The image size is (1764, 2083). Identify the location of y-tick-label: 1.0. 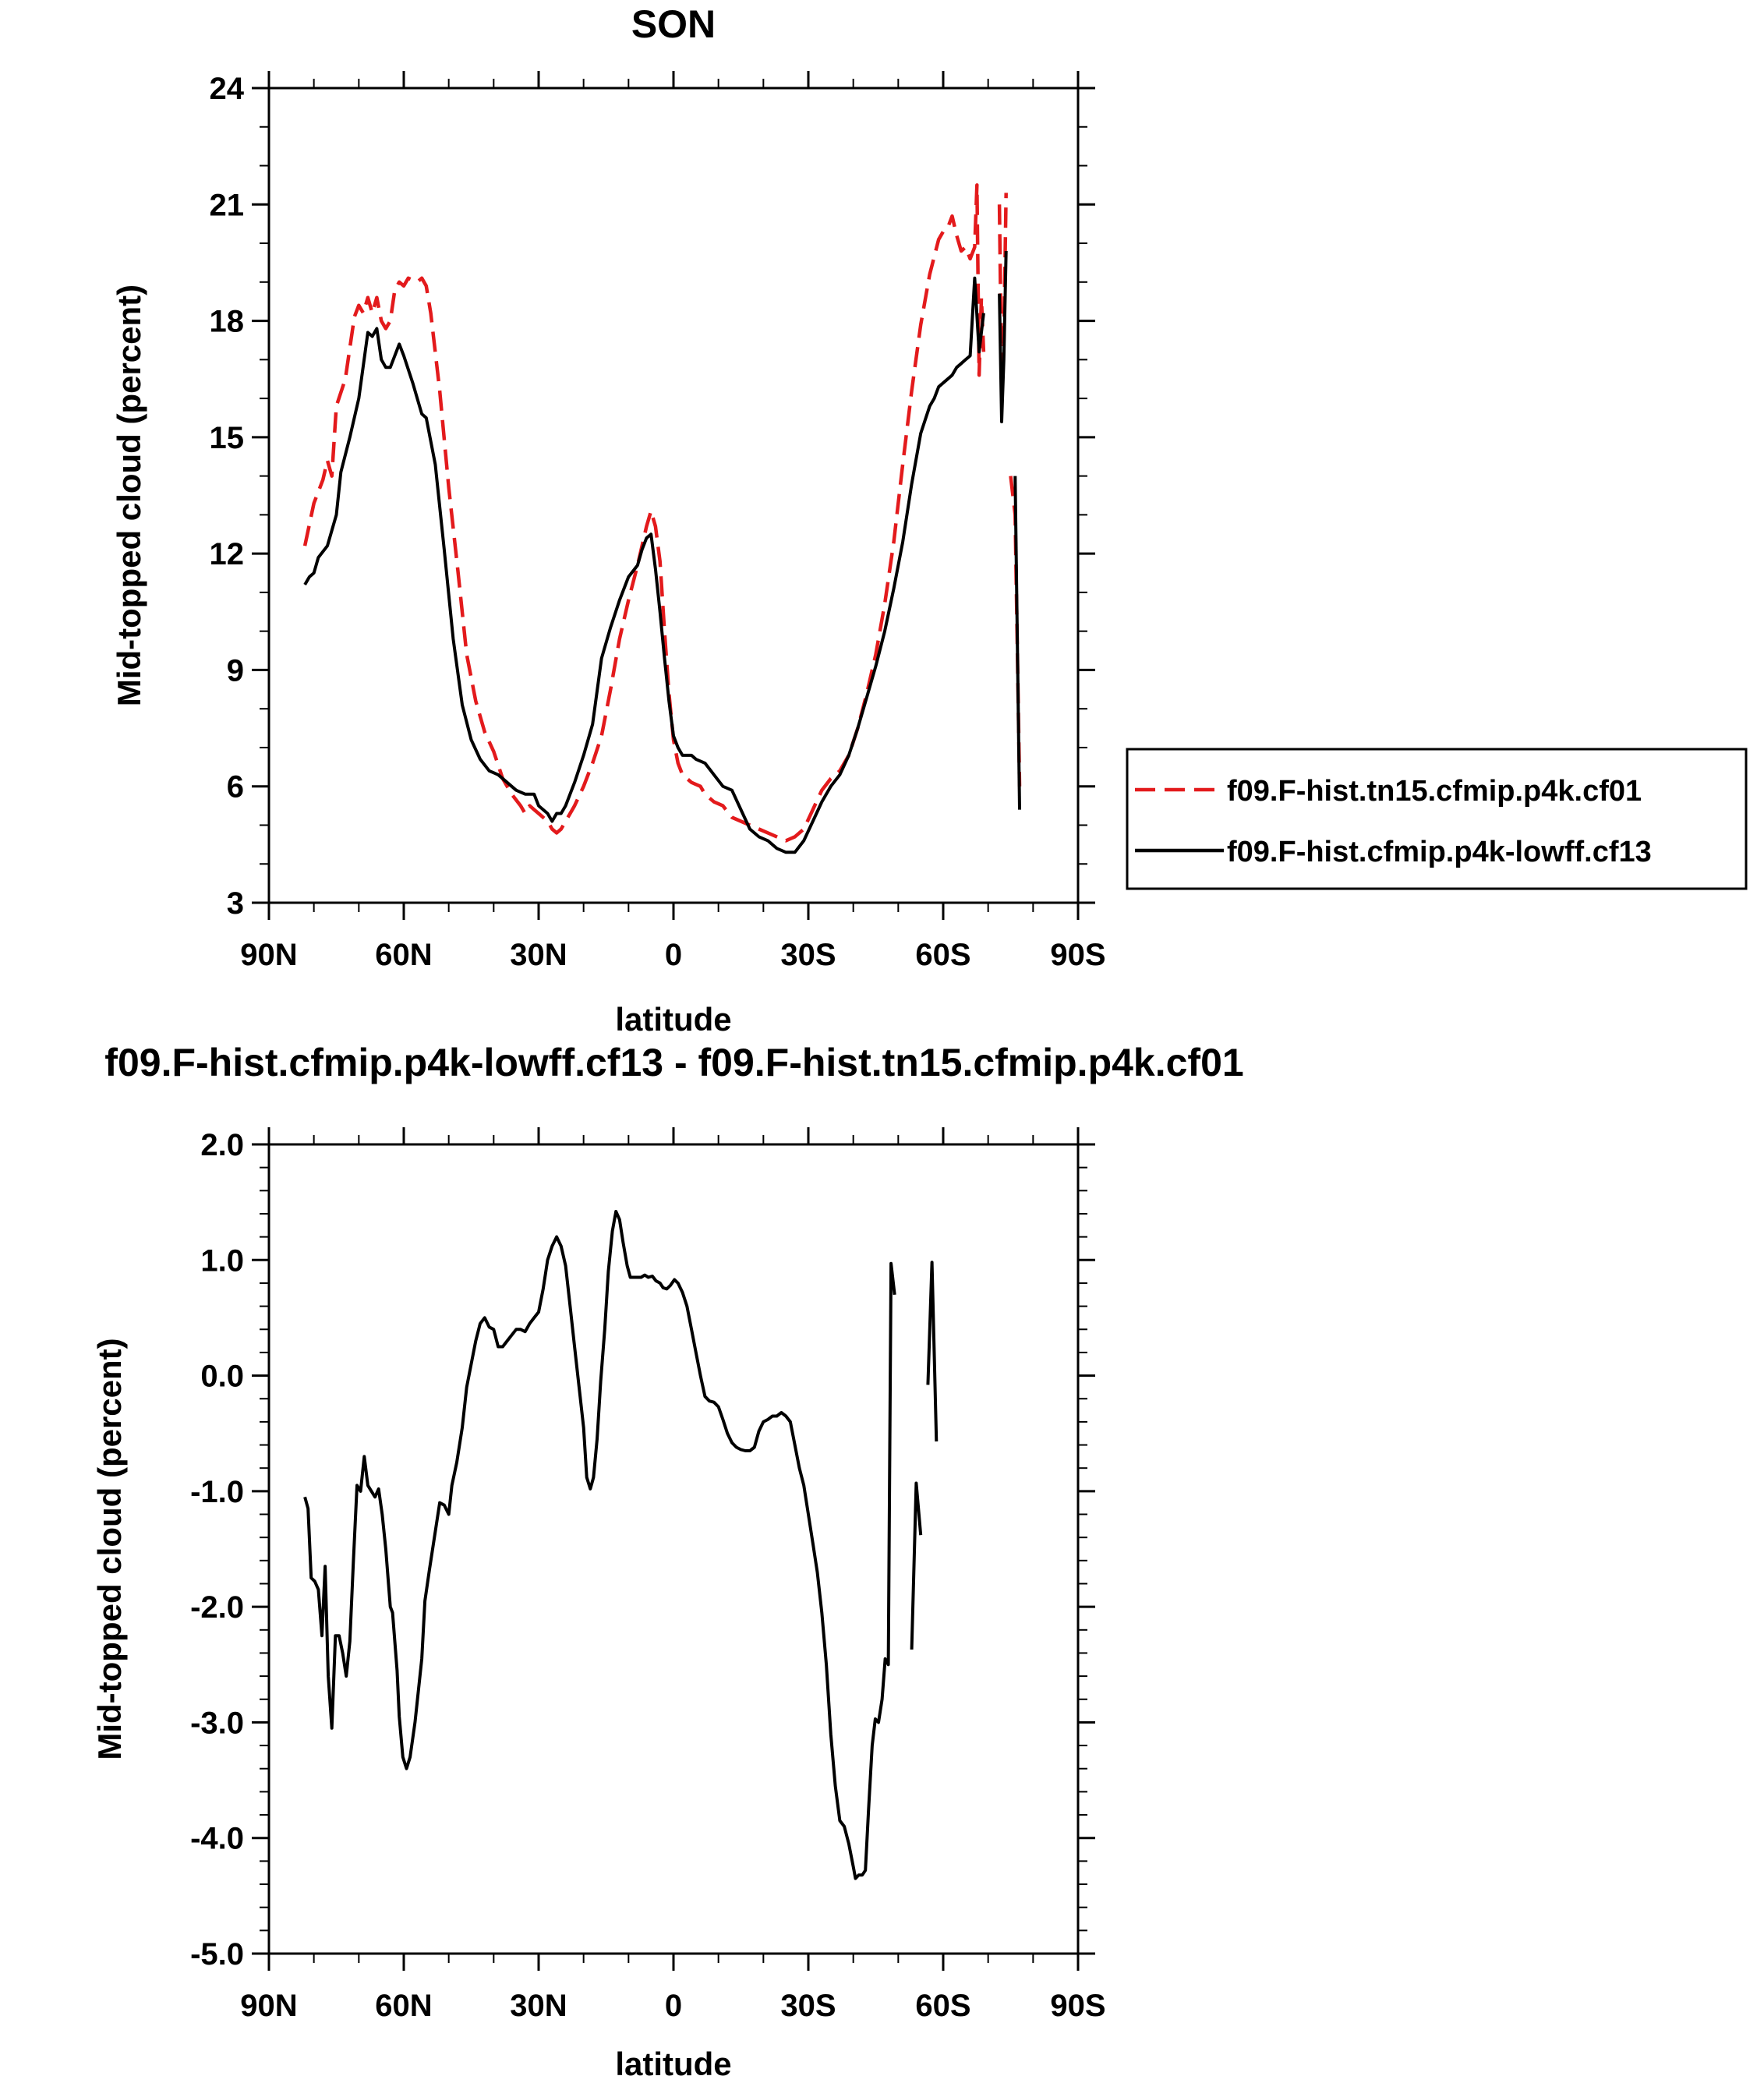
(222, 1261).